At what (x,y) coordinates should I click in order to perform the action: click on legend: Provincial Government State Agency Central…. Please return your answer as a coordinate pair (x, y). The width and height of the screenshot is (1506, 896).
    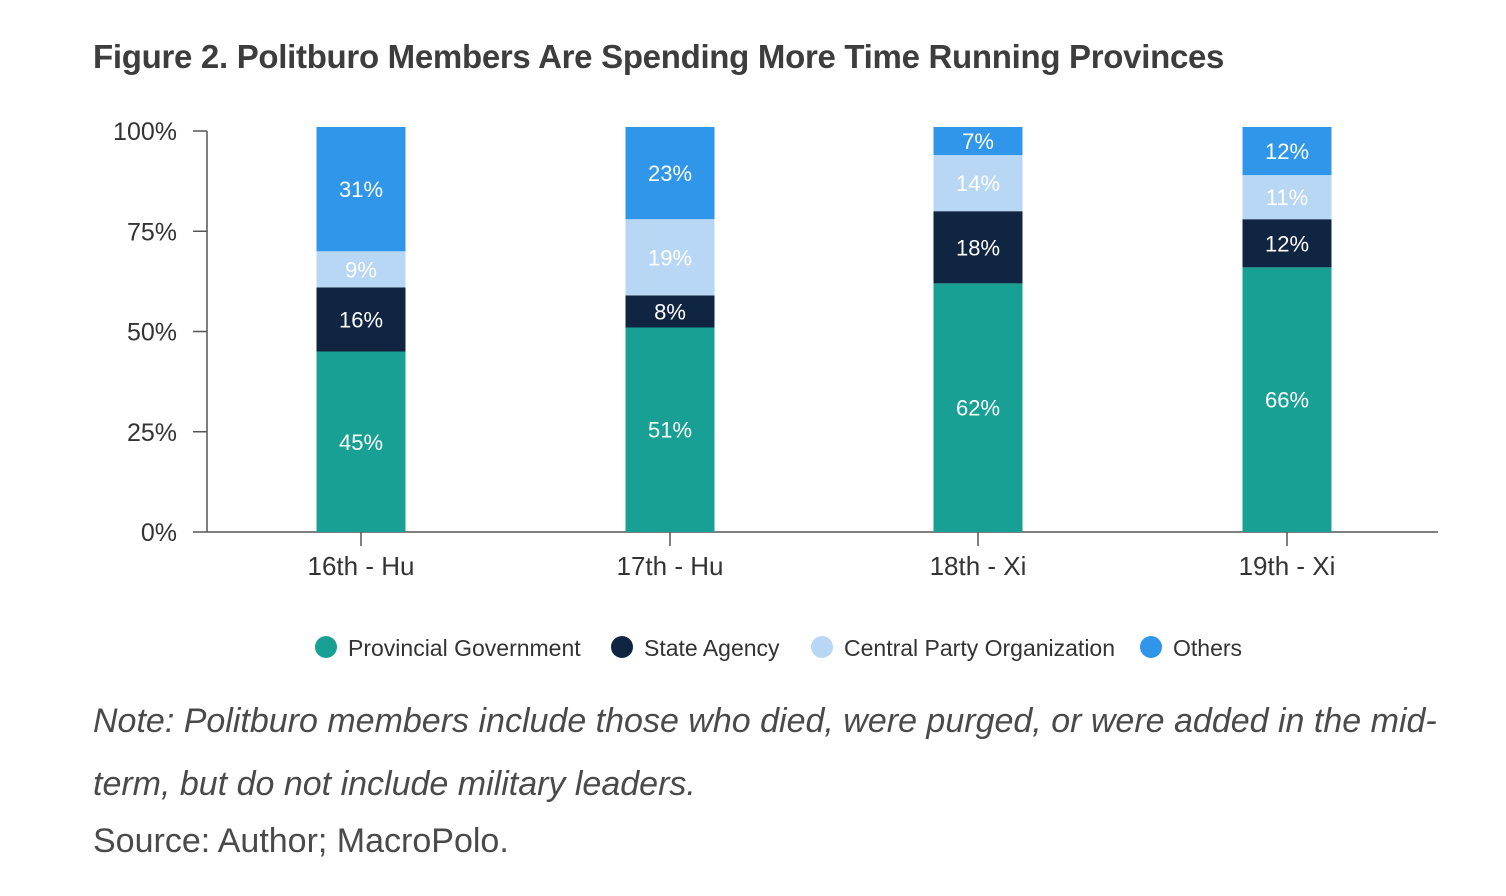
    Looking at the image, I should click on (778, 648).